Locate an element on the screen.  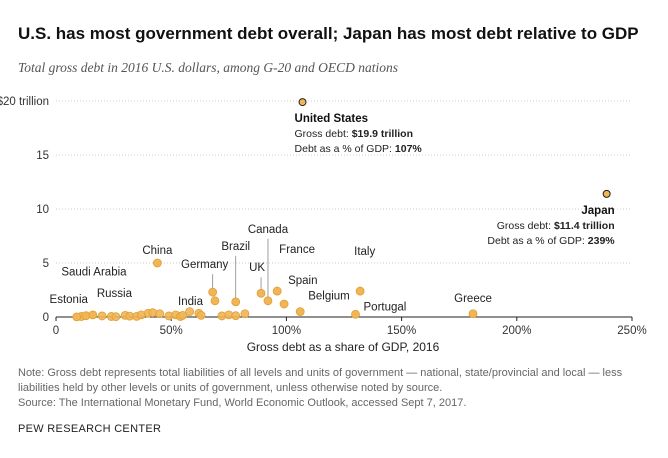
x-tick-label: 200% is located at coordinates (516, 331).